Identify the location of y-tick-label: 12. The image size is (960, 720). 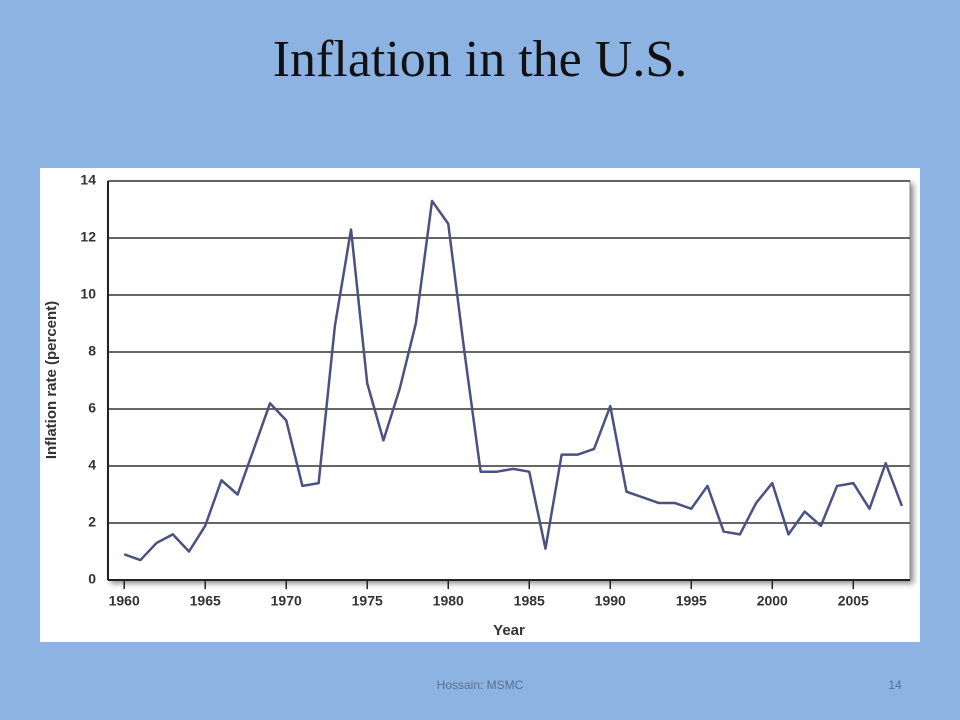
(88, 237).